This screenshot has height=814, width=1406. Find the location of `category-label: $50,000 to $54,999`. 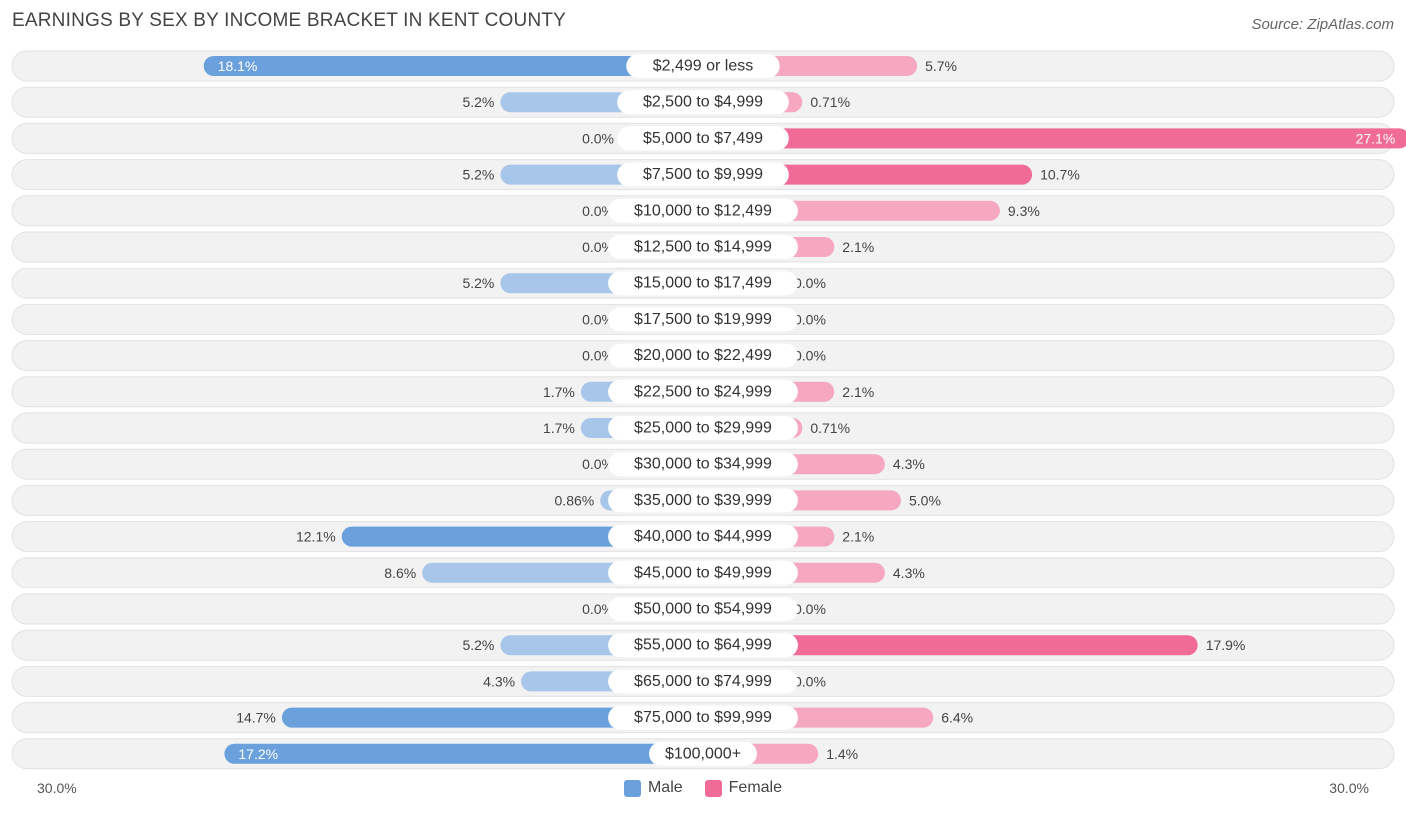

category-label: $50,000 to $54,999 is located at coordinates (703, 609).